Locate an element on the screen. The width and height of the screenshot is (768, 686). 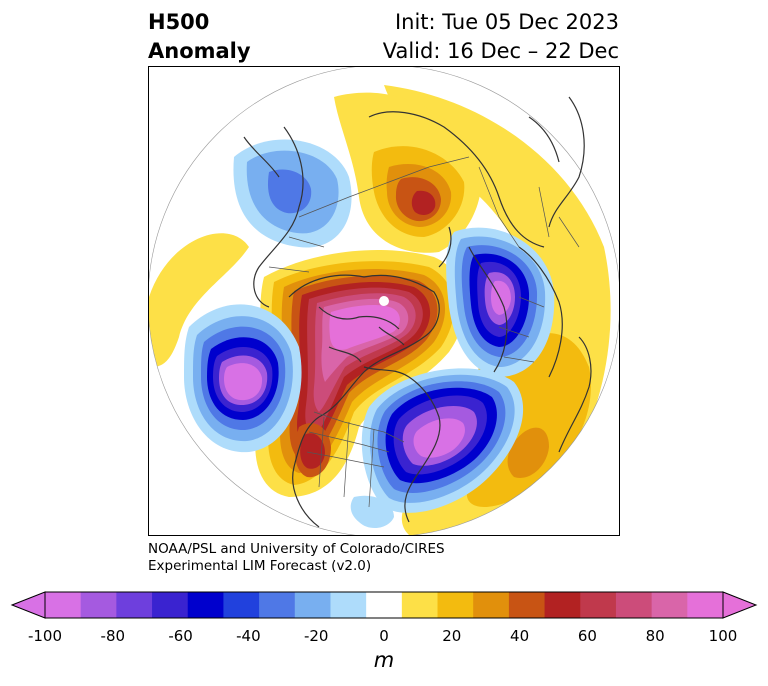
colorbar-tick-label: -20 is located at coordinates (316, 636).